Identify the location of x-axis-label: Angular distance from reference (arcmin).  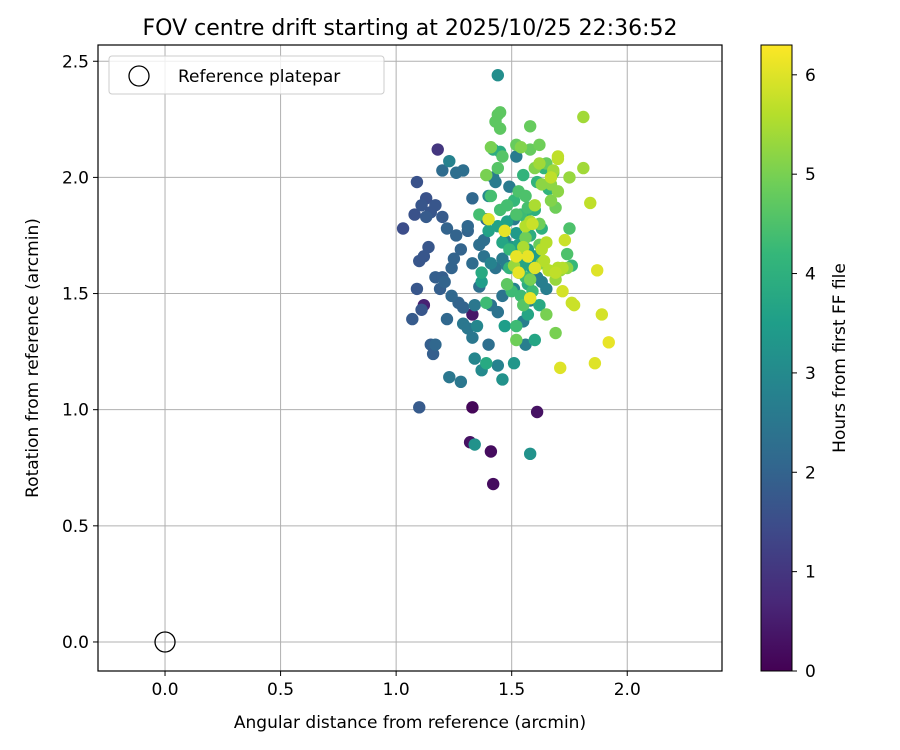
(410, 723).